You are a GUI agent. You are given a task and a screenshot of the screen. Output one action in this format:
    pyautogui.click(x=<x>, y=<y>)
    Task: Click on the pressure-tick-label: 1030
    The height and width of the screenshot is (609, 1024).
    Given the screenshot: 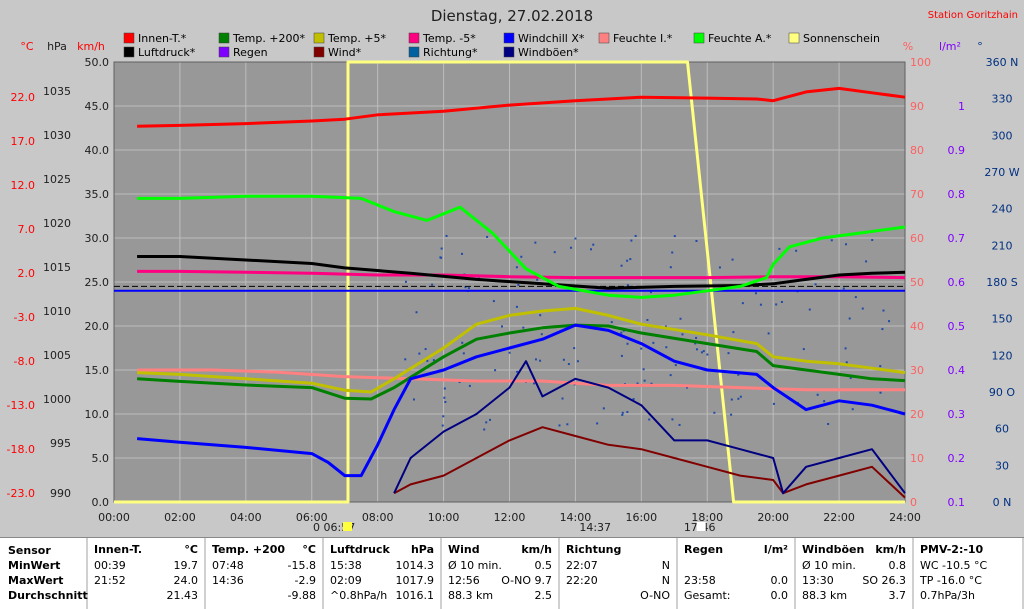 What is the action you would take?
    pyautogui.click(x=57, y=135)
    